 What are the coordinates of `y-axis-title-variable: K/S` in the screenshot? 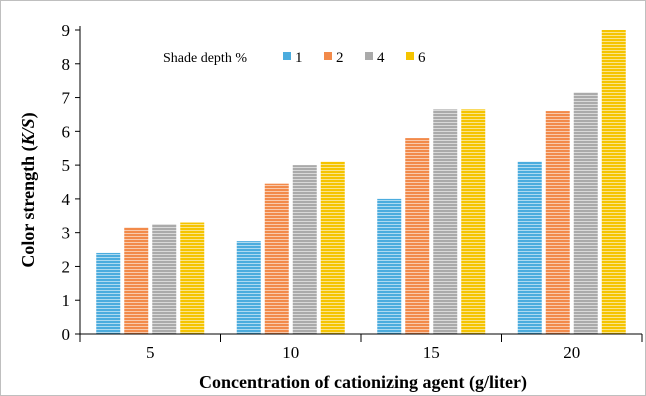 It's located at (28, 132).